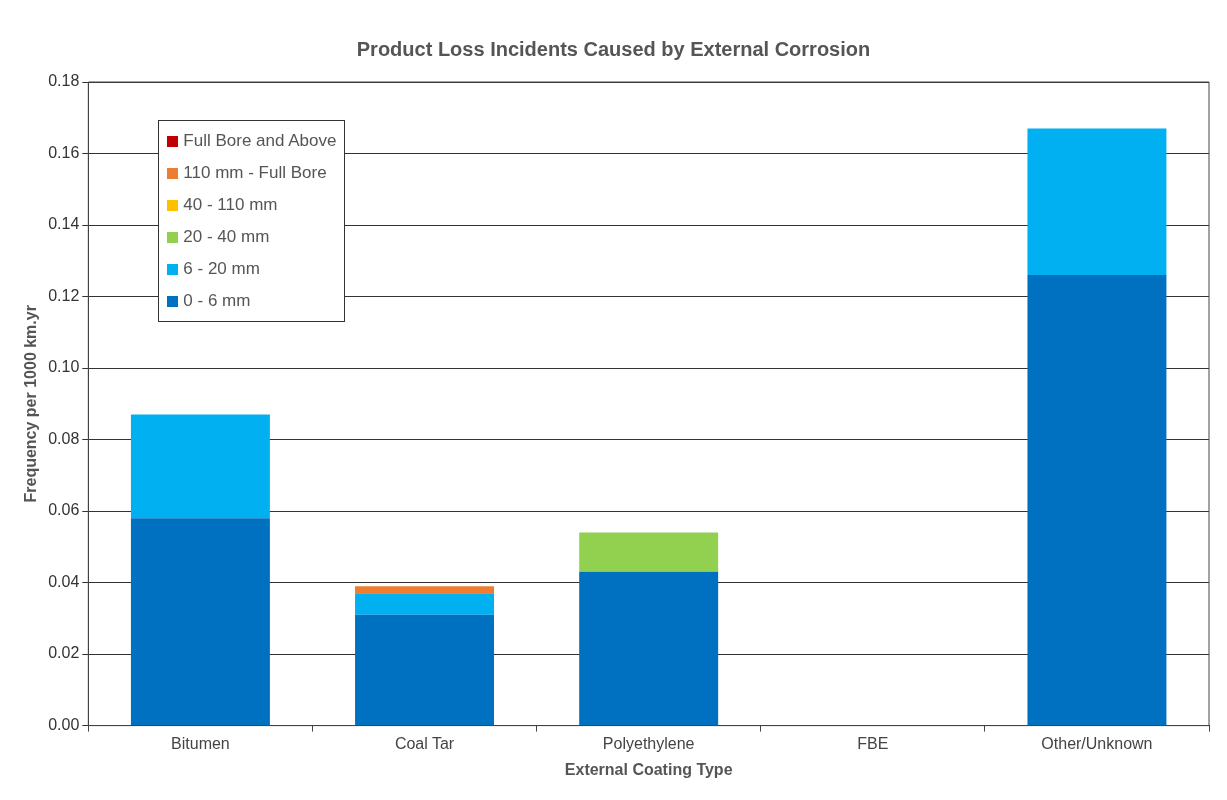 The image size is (1227, 800). Describe the element at coordinates (64, 438) in the screenshot. I see `y-tick-label: 0.08` at that location.